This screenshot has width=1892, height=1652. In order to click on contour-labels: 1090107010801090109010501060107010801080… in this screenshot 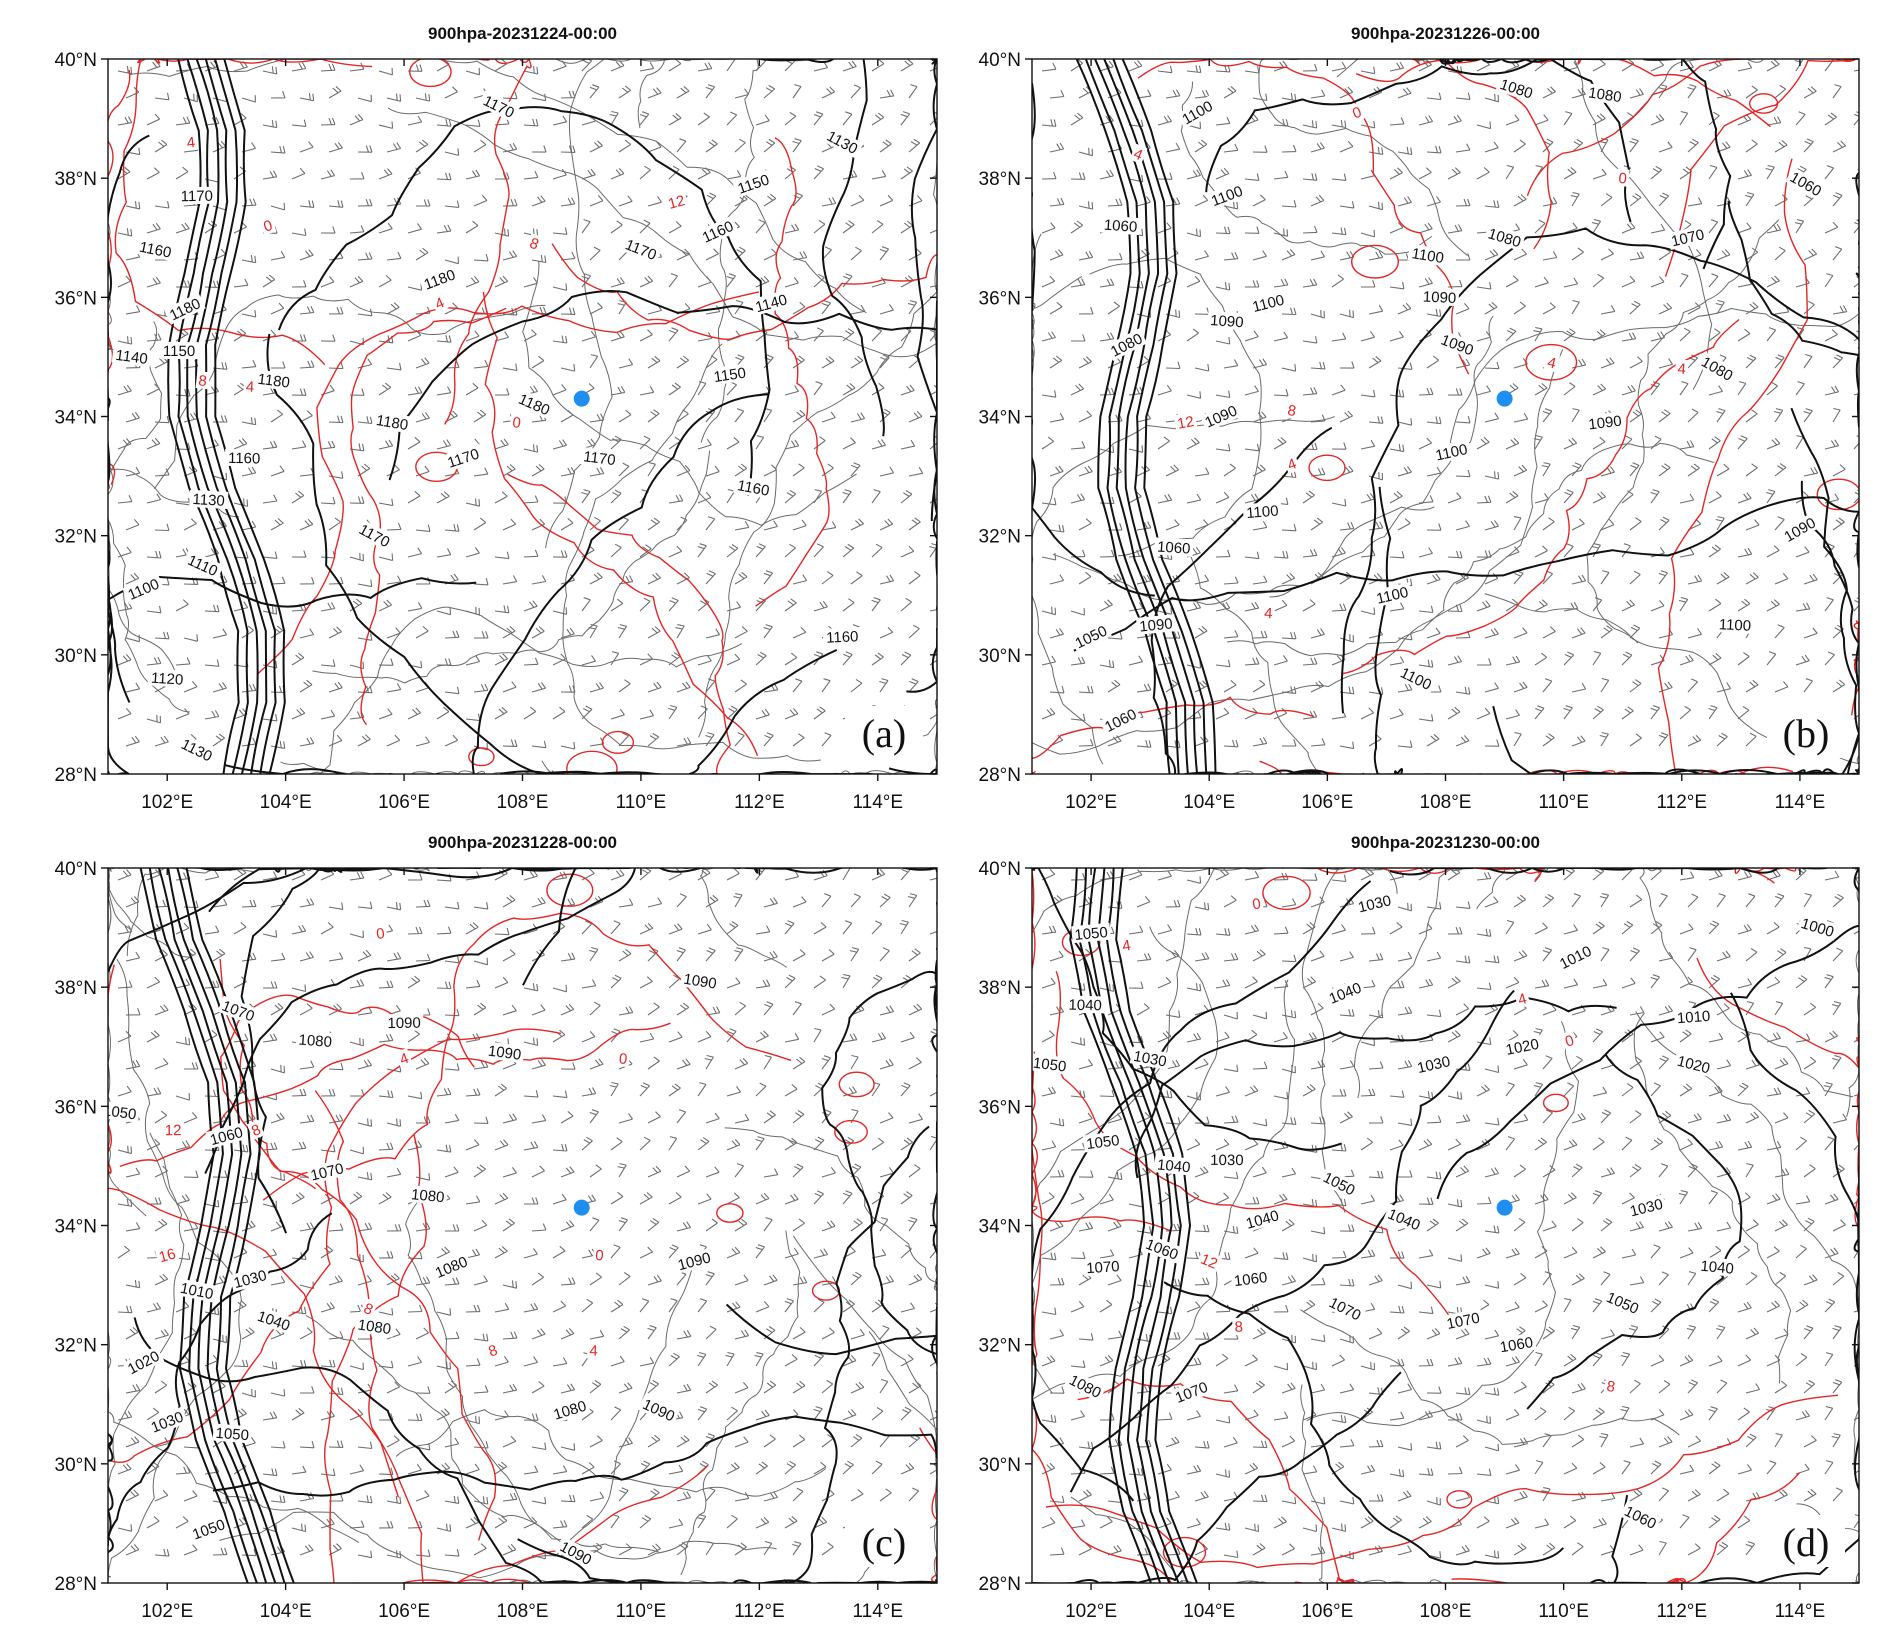, I will do `click(411, 1246)`.